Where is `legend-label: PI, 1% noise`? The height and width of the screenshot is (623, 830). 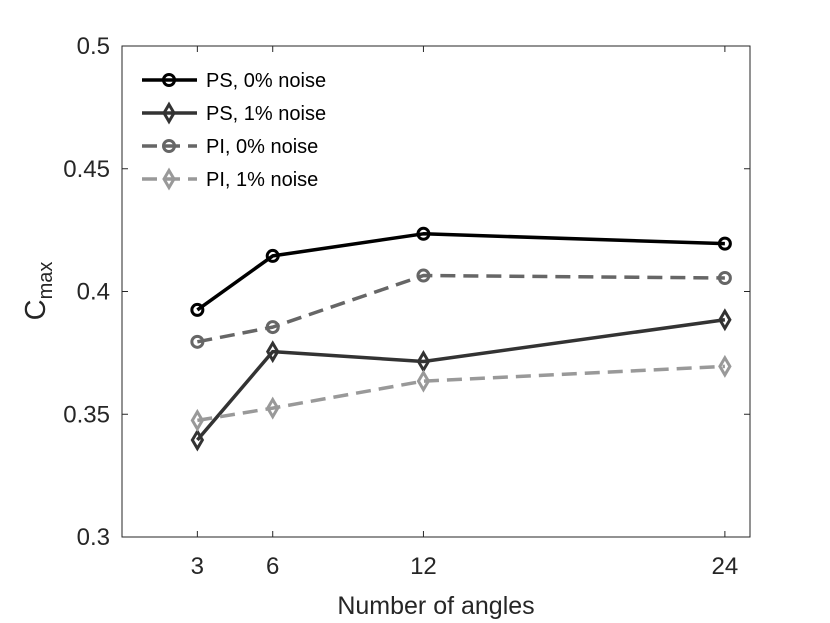
legend-label: PI, 1% noise is located at coordinates (262, 180).